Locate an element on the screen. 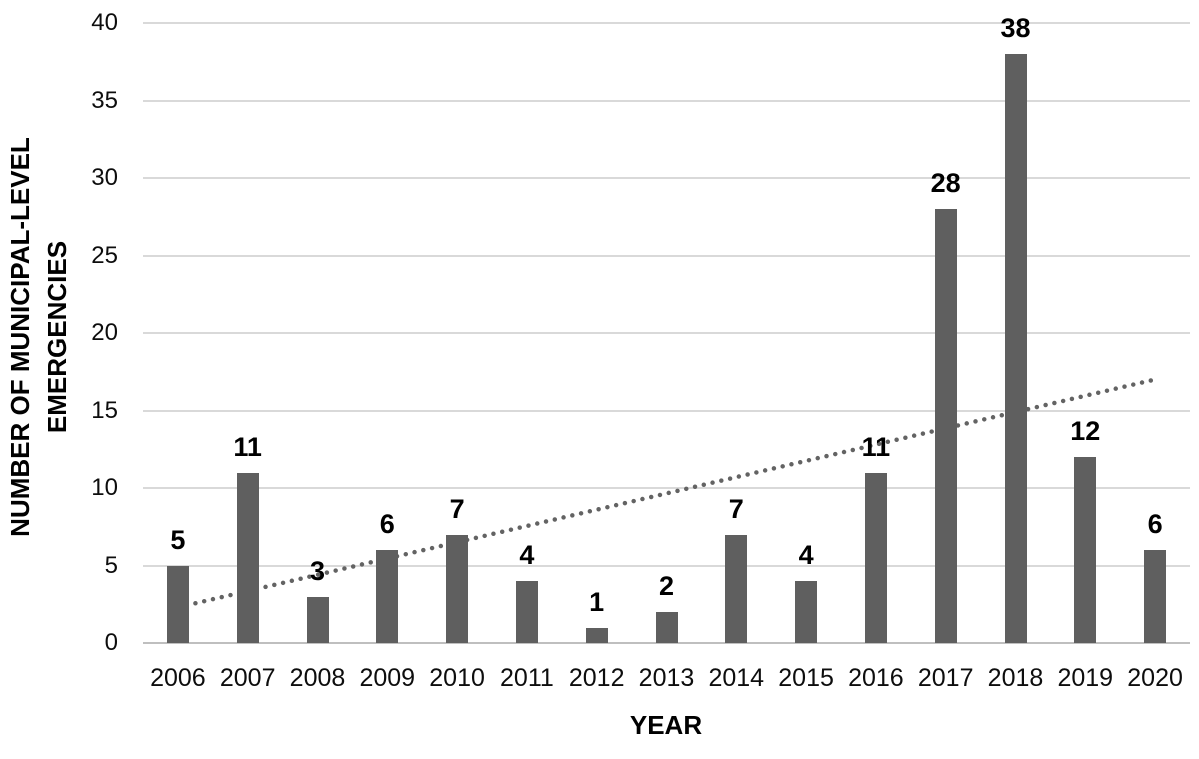 This screenshot has height=759, width=1199. bar-value-label: 12 is located at coordinates (1085, 431).